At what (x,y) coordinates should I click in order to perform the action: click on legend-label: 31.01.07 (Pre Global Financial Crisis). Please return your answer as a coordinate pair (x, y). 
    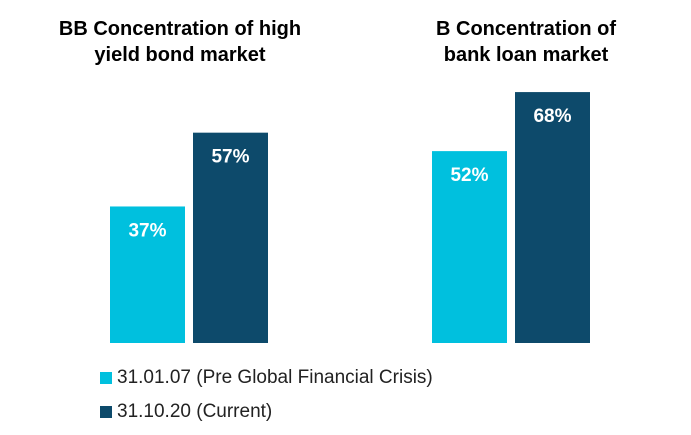
    Looking at the image, I should click on (275, 377).